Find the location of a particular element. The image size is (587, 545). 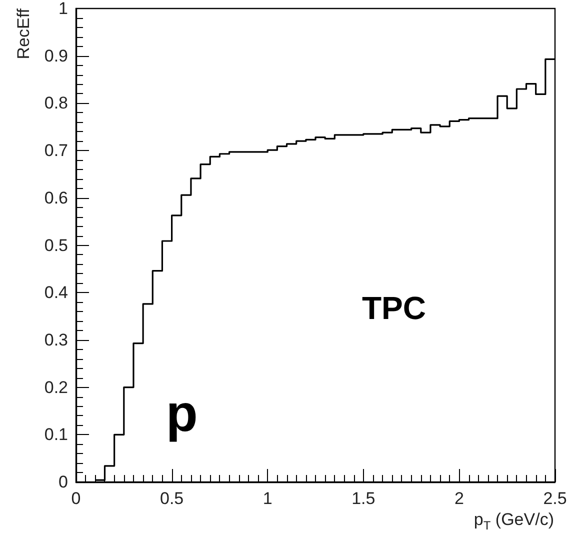

x-axis-title: p$_{T}$ (GeV/c) is located at coordinates (514, 521).